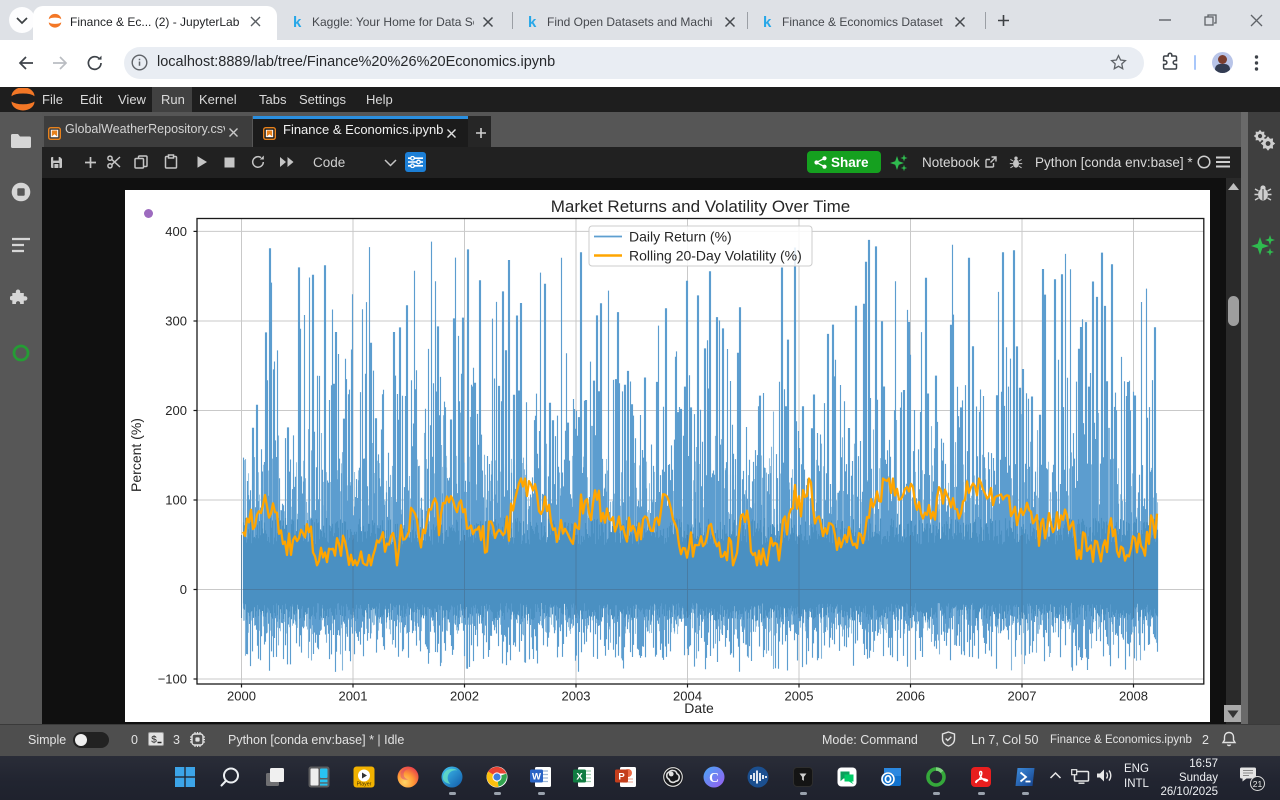  What do you see at coordinates (680, 237) in the screenshot?
I see `svg-text: Daily Return (%)` at bounding box center [680, 237].